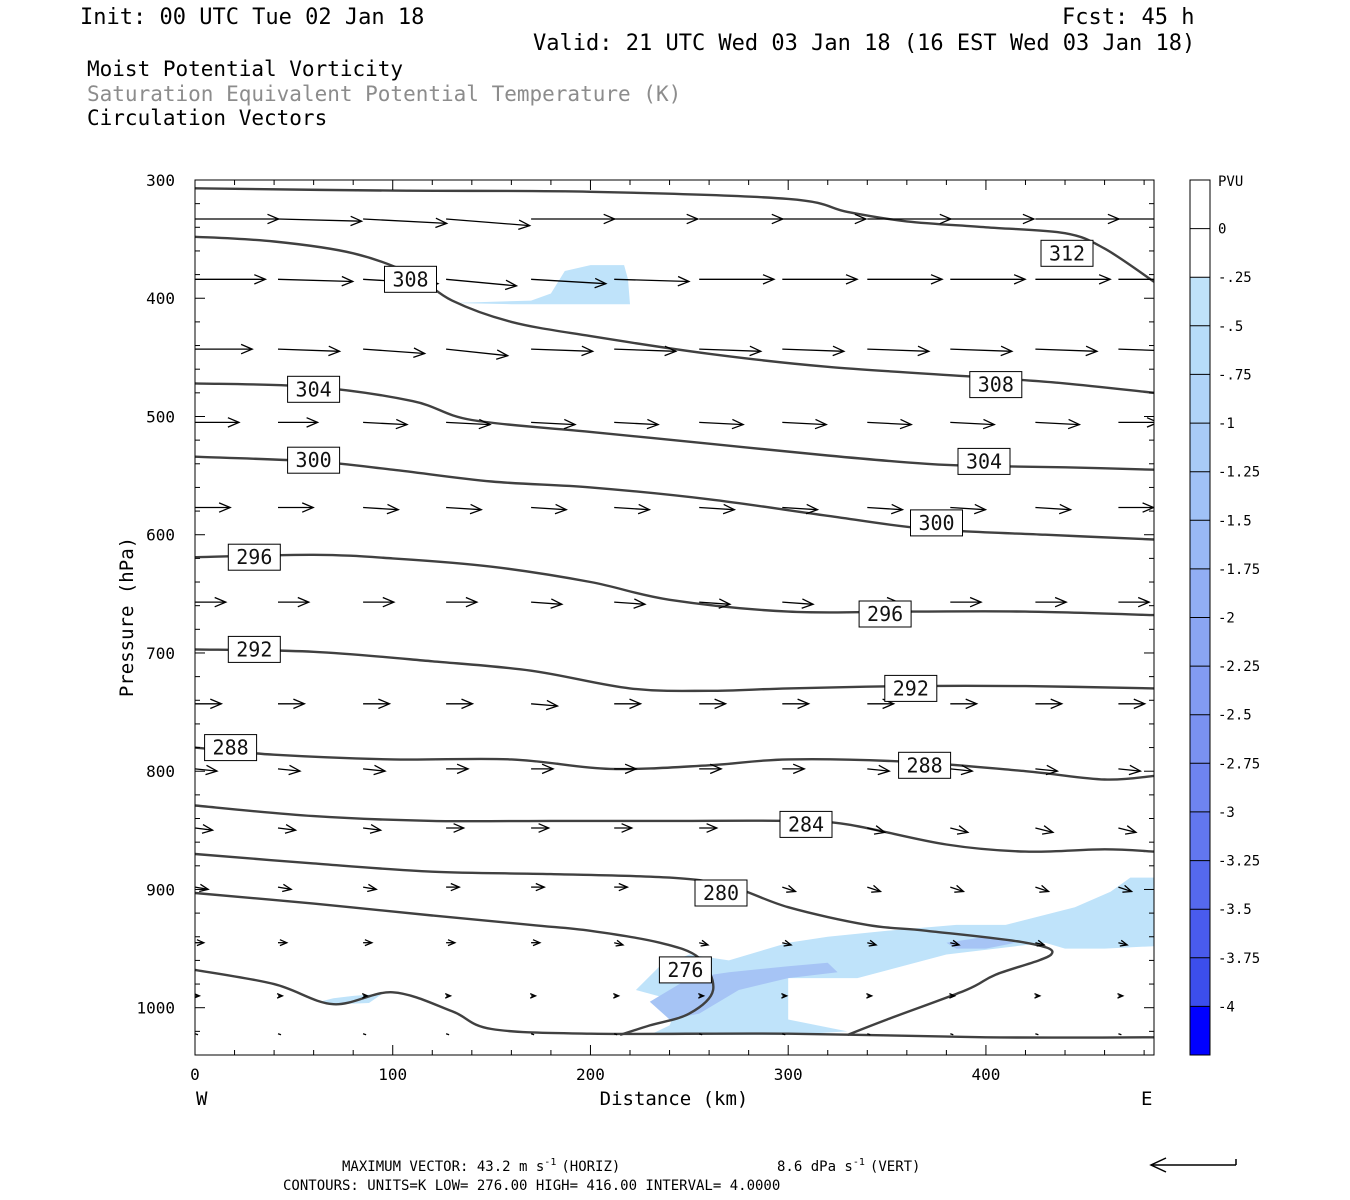  I want to click on colorbar-tick-label: -2, so click(1226, 619).